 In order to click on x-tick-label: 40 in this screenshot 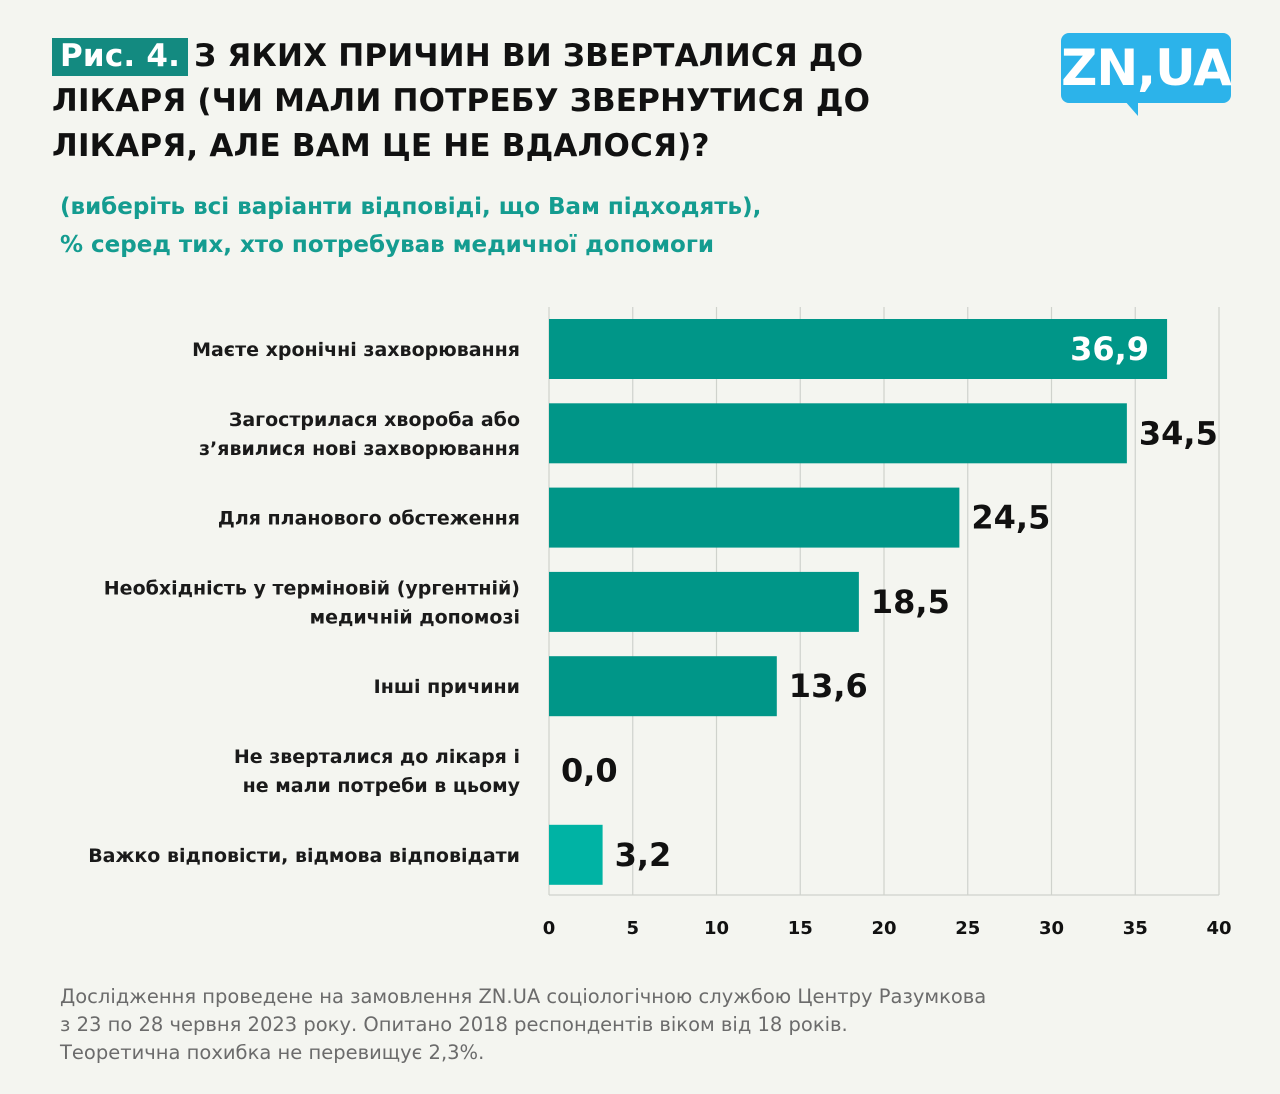, I will do `click(1218, 928)`.